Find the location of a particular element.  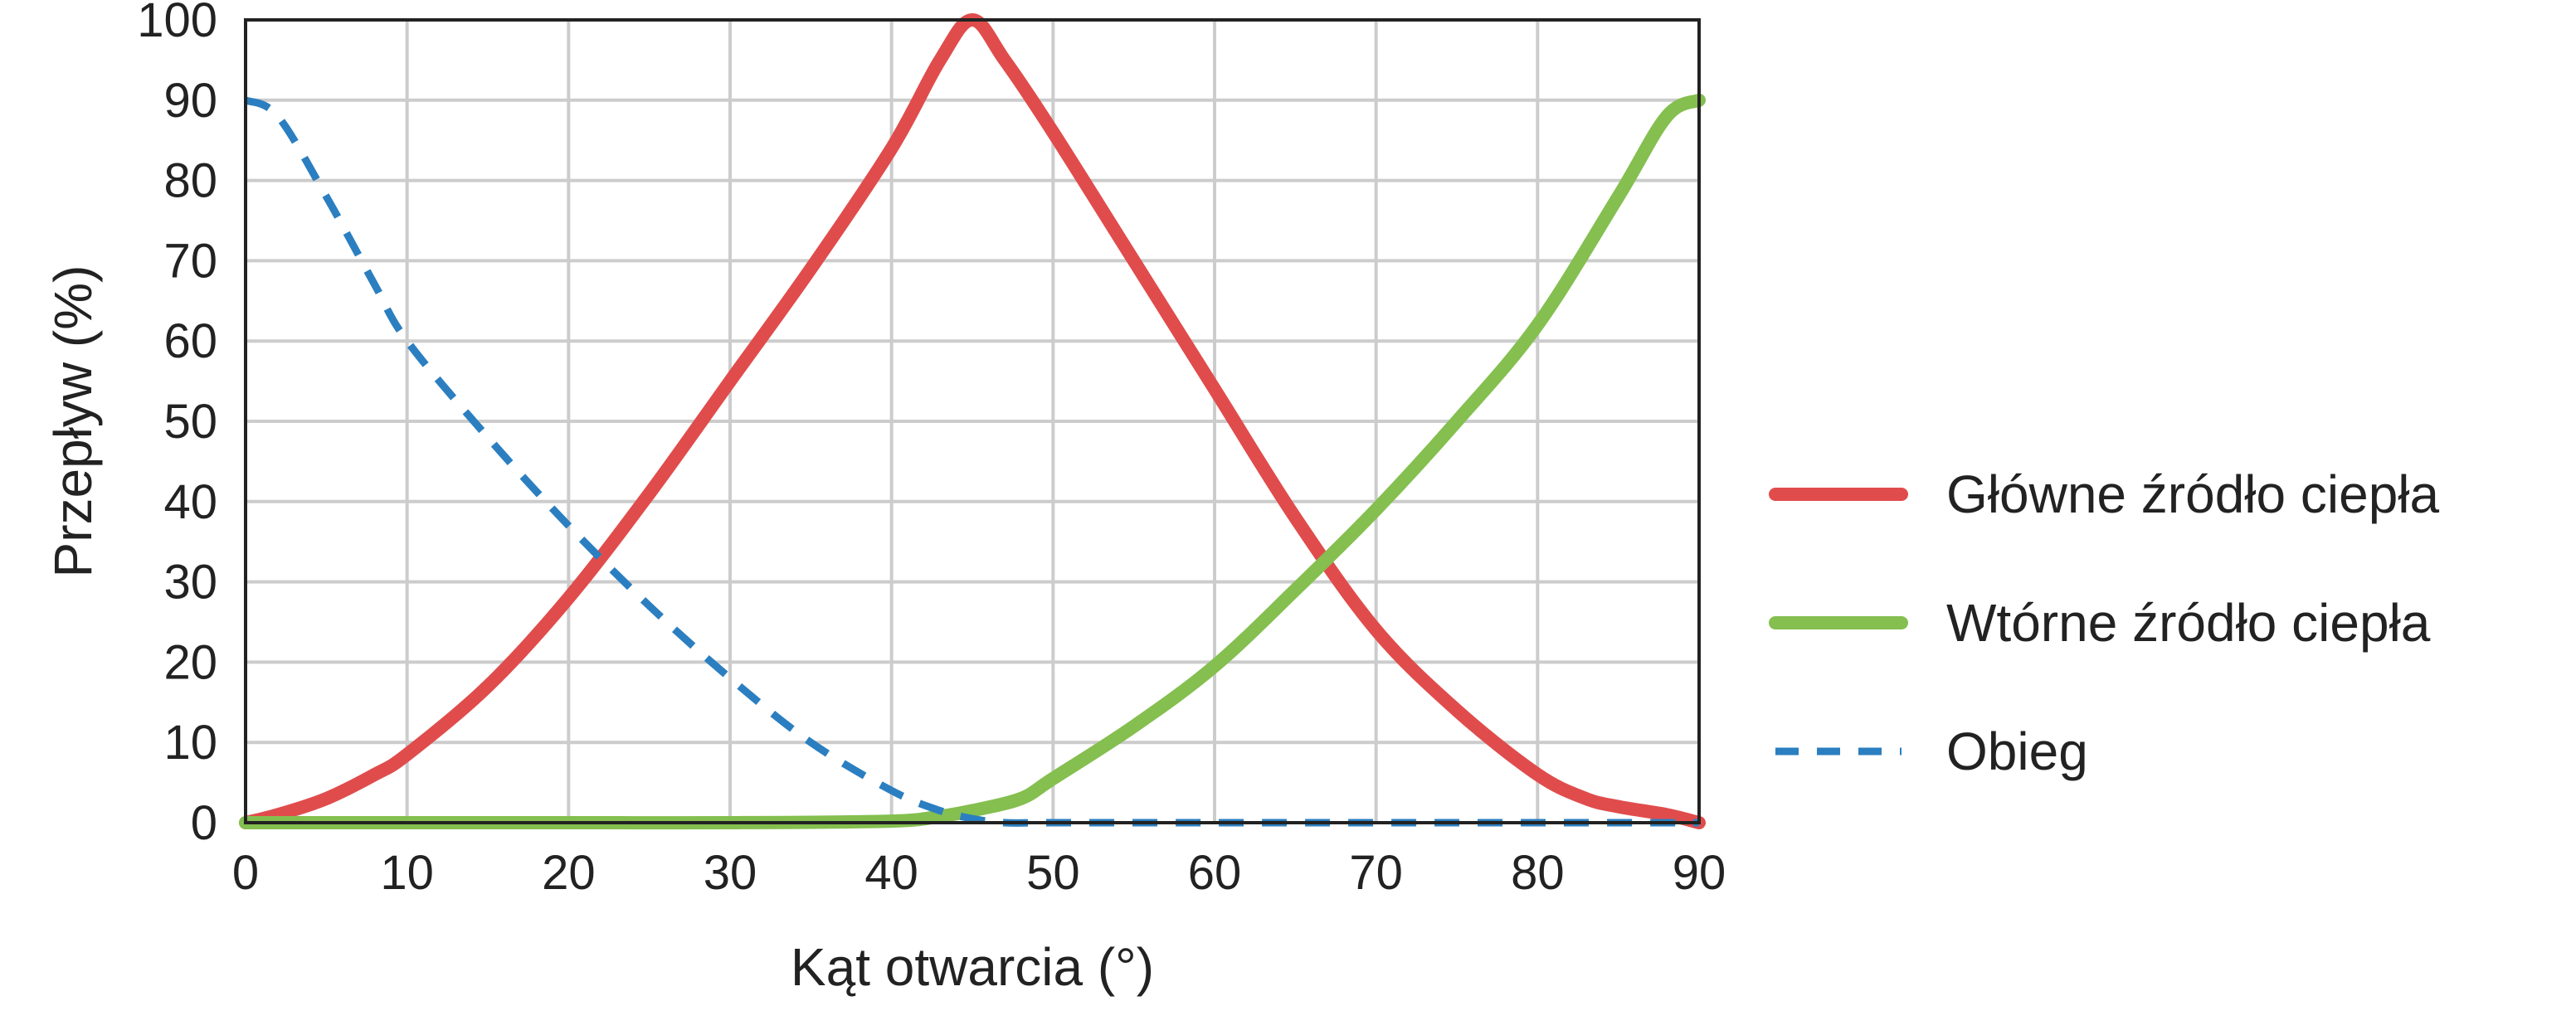

x-tick-label-60: 60 is located at coordinates (1215, 873).